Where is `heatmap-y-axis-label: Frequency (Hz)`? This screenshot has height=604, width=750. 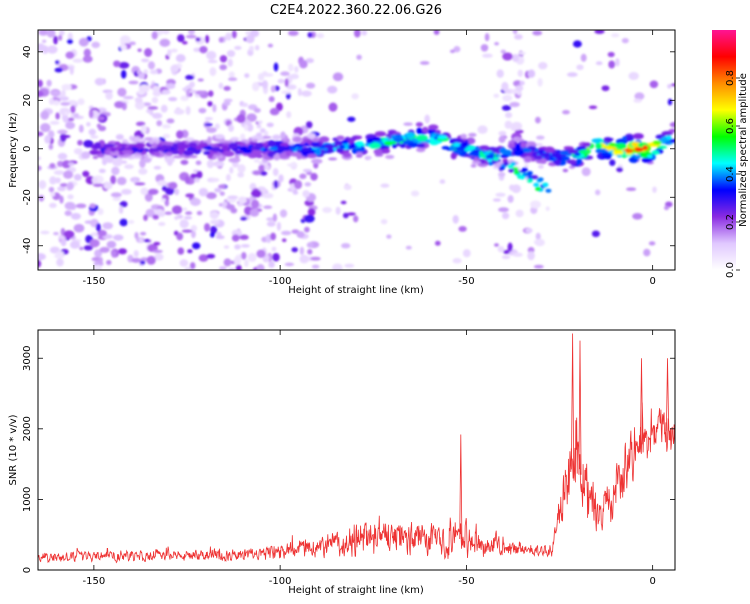 heatmap-y-axis-label: Frequency (Hz) is located at coordinates (13, 150).